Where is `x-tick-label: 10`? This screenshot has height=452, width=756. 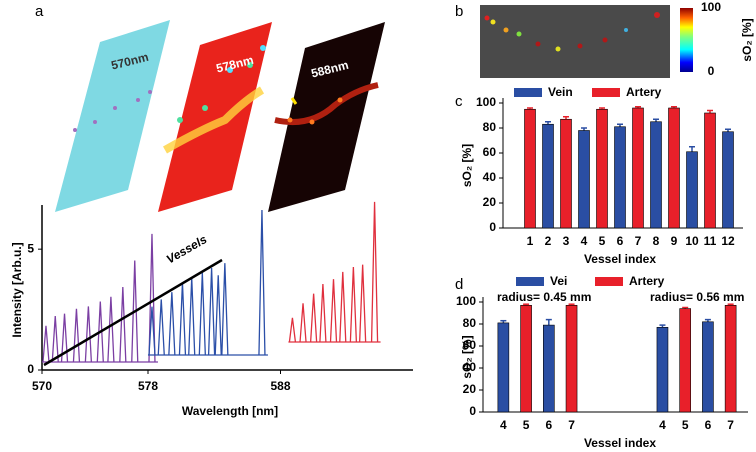
x-tick-label: 10 is located at coordinates (692, 241).